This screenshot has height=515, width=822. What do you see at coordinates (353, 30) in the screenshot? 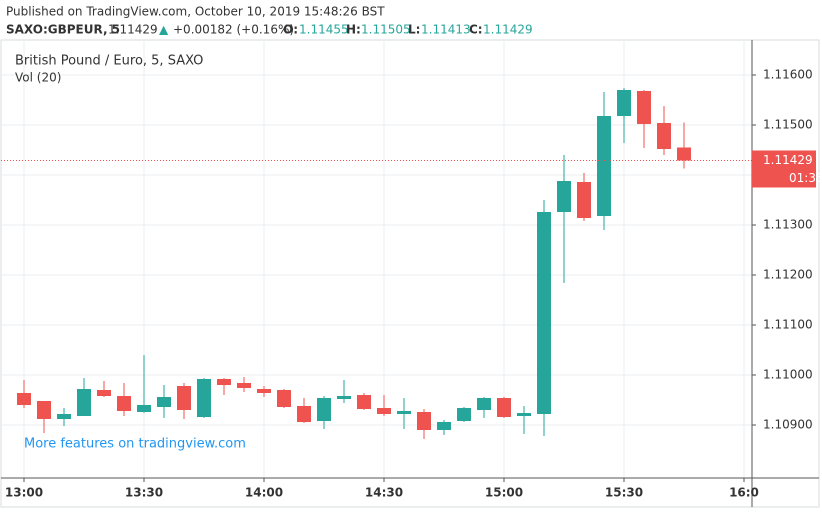
I see `h-label: H:` at bounding box center [353, 30].